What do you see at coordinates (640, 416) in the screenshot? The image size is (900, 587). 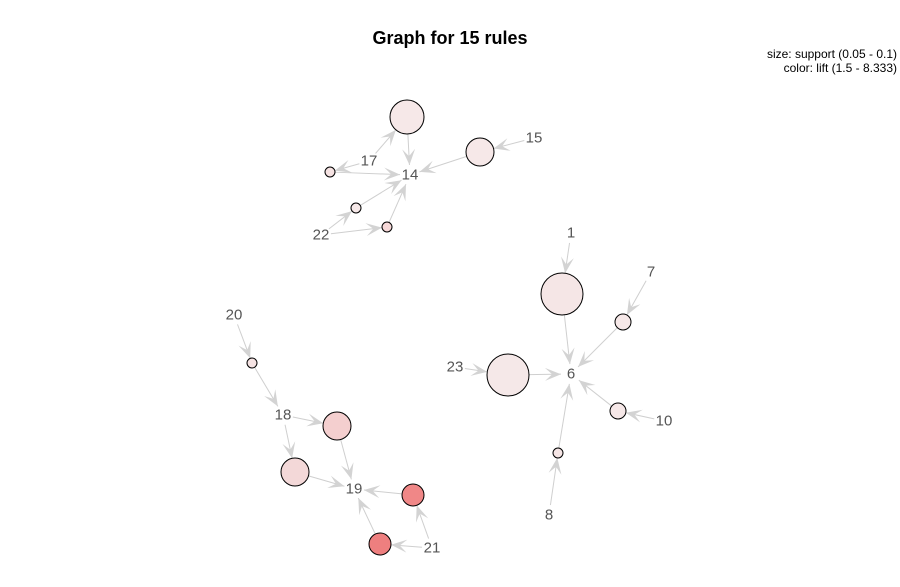 I see `edge-10-r4` at bounding box center [640, 416].